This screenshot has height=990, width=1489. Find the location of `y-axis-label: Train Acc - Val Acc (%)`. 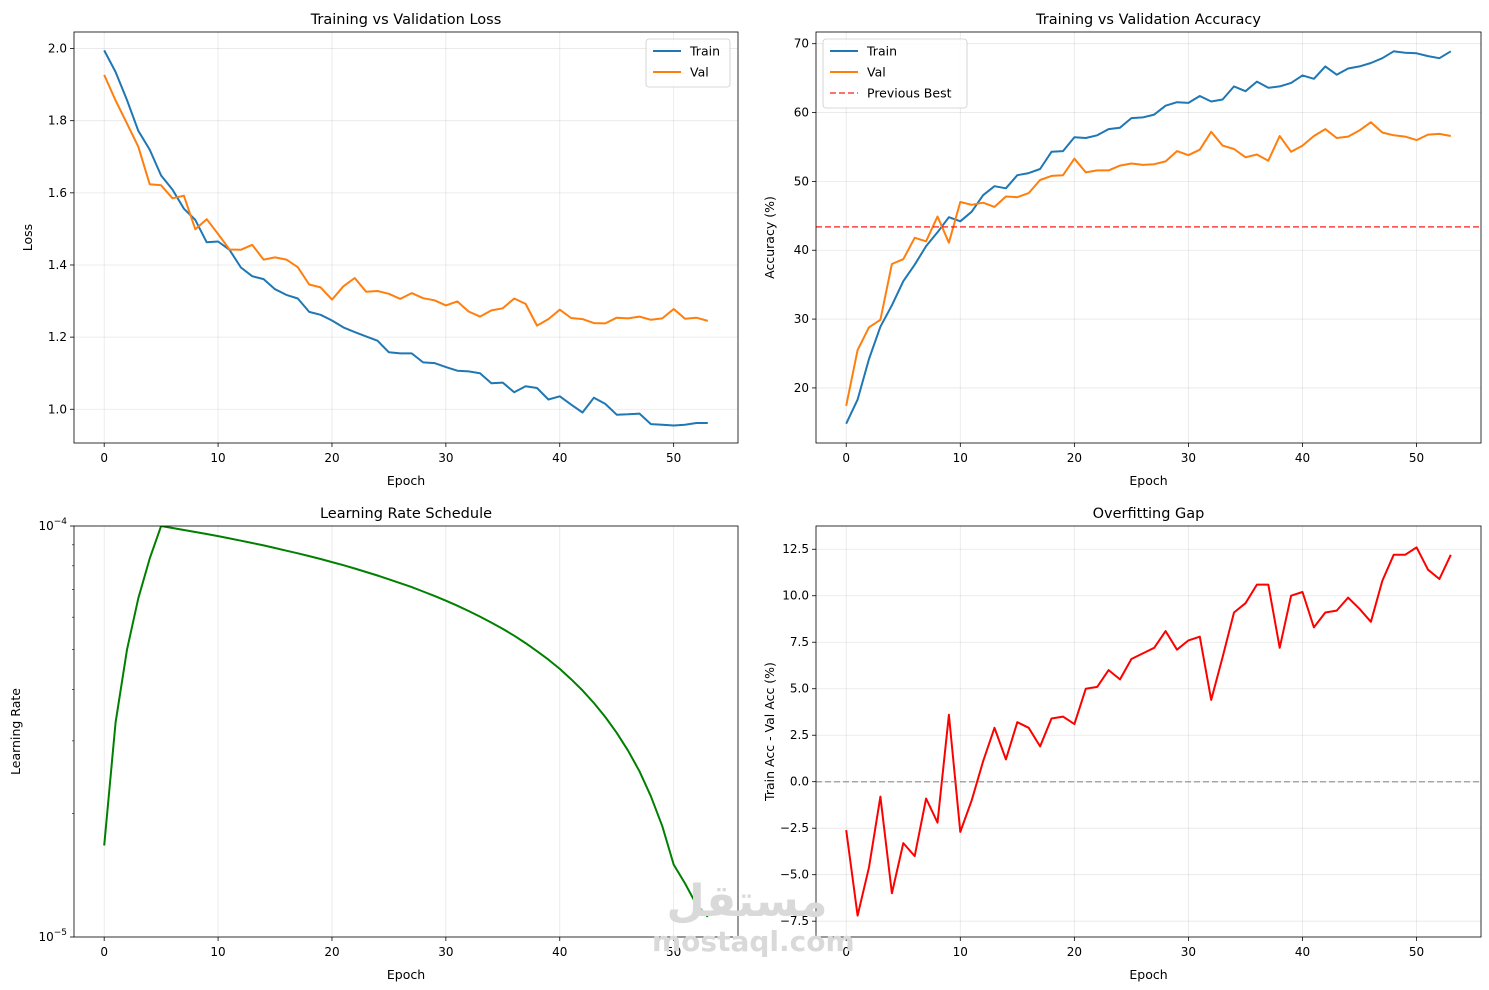

y-axis-label: Train Acc - Val Acc (%) is located at coordinates (769, 732).